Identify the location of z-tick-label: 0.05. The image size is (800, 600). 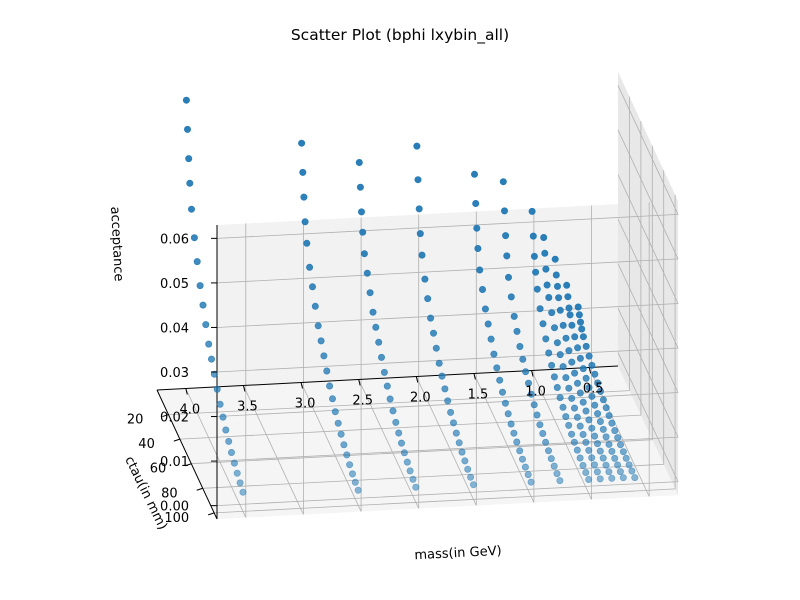
(174, 284).